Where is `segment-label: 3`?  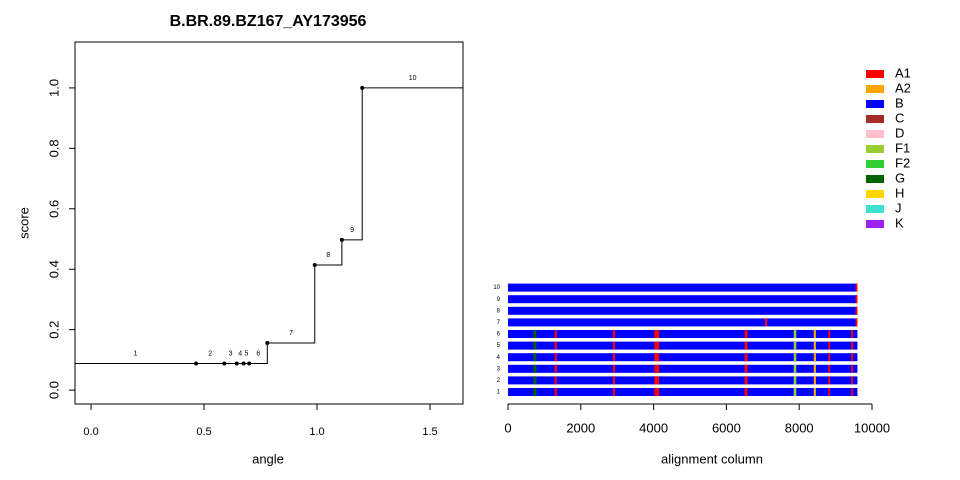 segment-label: 3 is located at coordinates (231, 353).